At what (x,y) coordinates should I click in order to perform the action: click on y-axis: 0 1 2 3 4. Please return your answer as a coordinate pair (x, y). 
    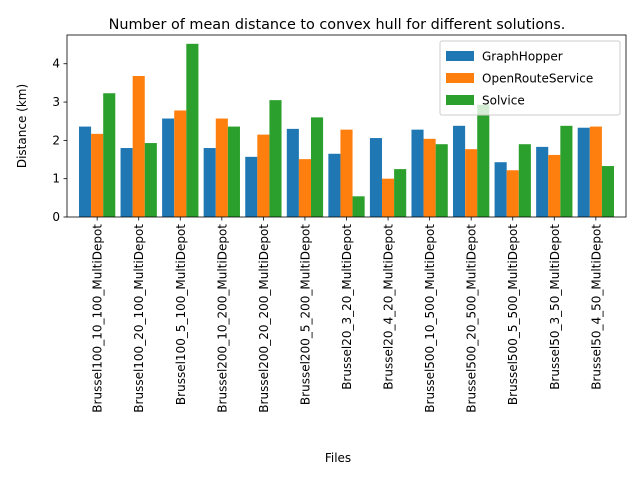
    Looking at the image, I should click on (59, 140).